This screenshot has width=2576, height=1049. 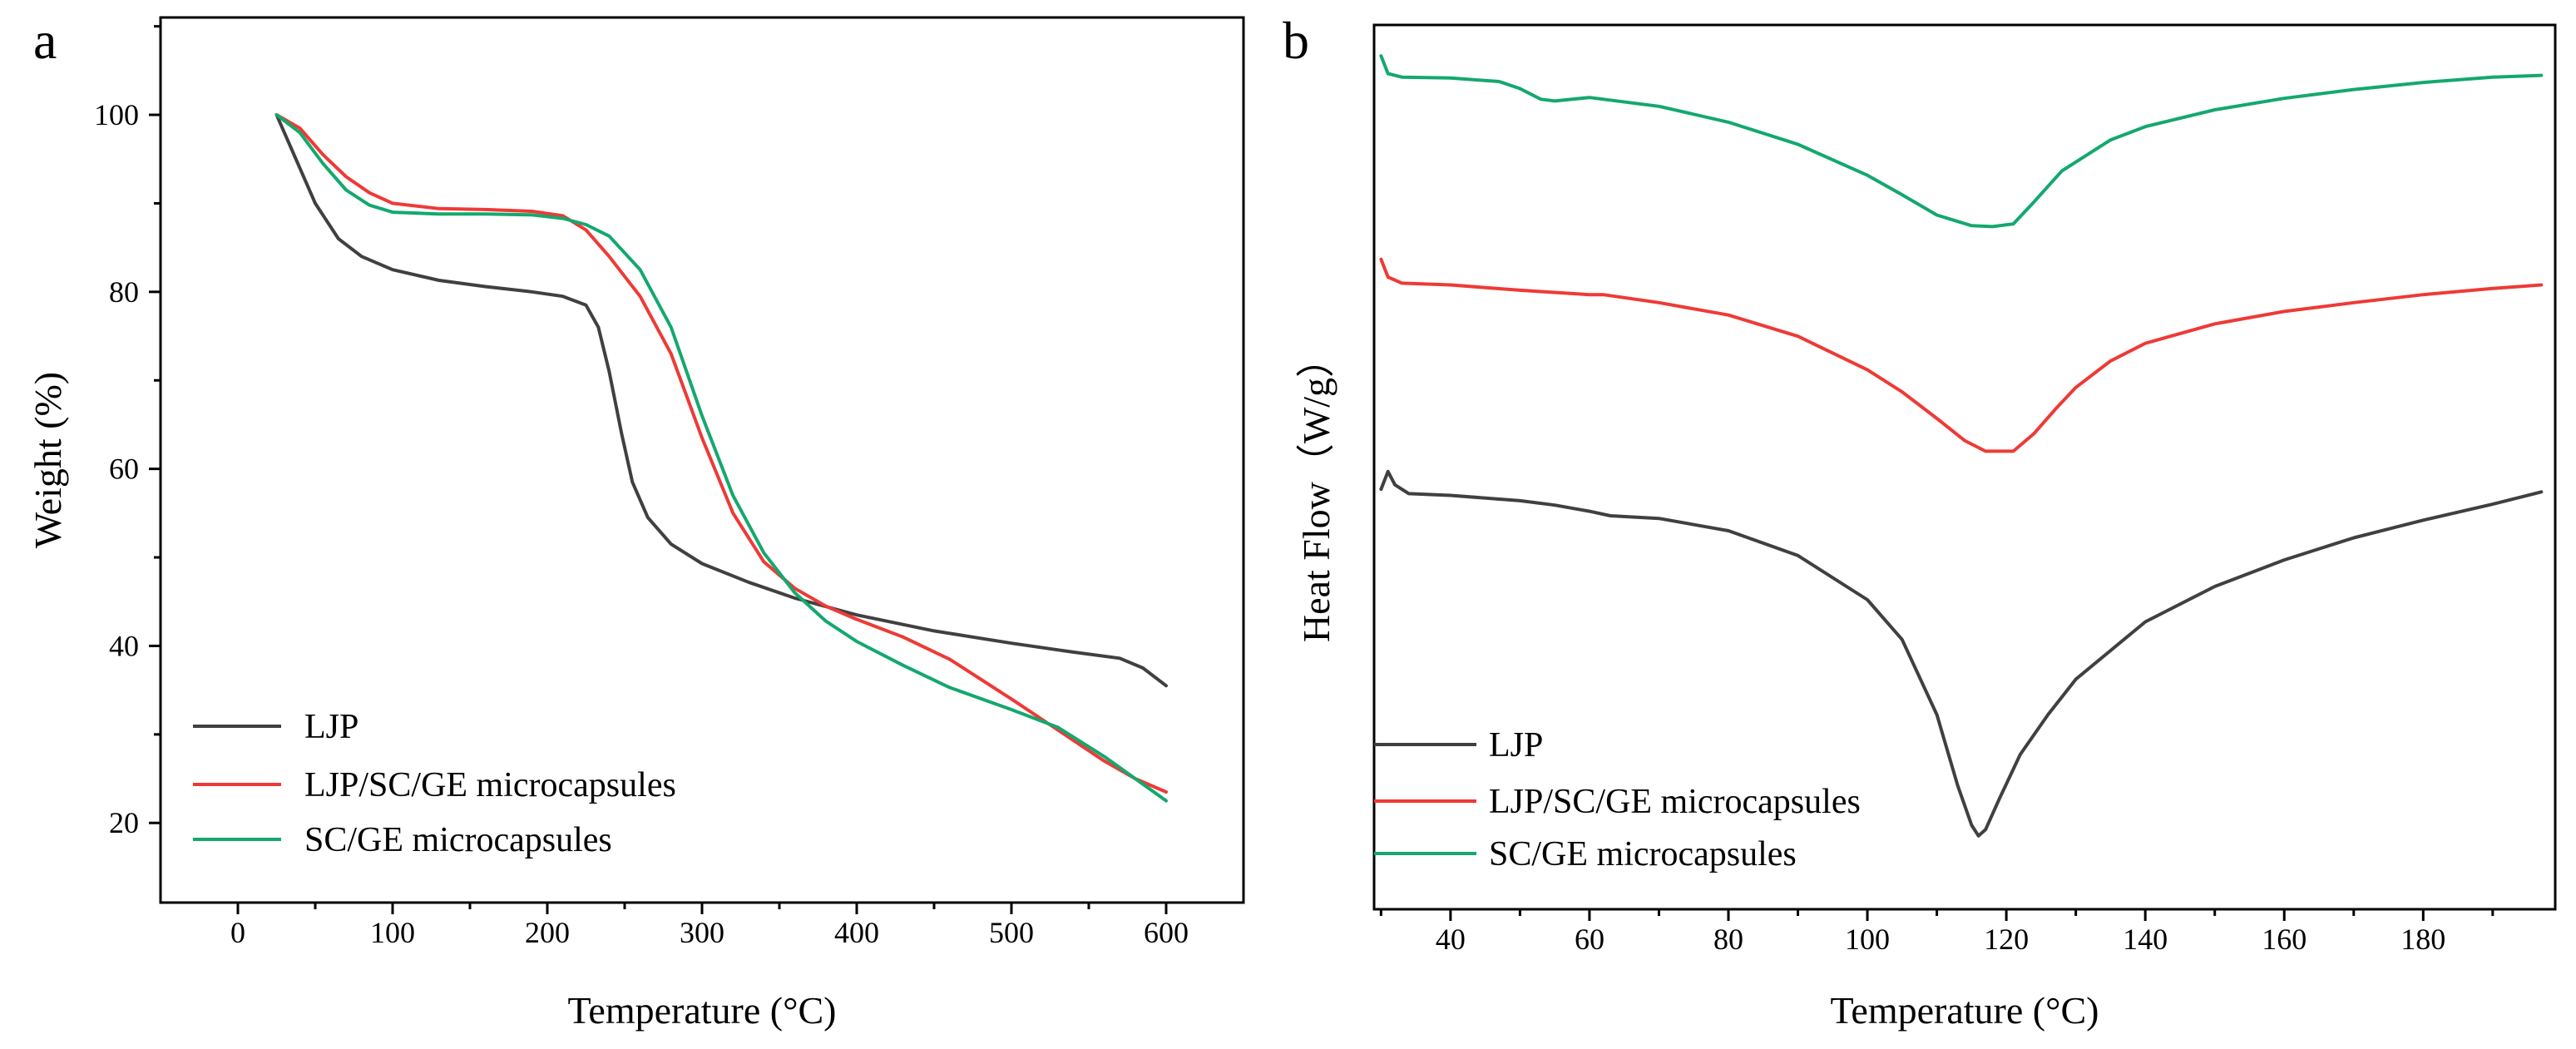 I want to click on panel-a-x-tick-label: 200, so click(x=547, y=933).